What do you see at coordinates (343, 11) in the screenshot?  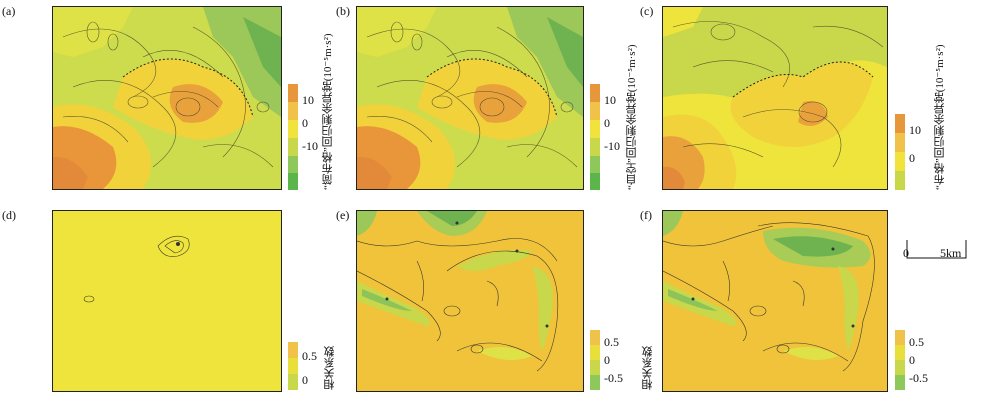 I see `panel-label-b: (b)` at bounding box center [343, 11].